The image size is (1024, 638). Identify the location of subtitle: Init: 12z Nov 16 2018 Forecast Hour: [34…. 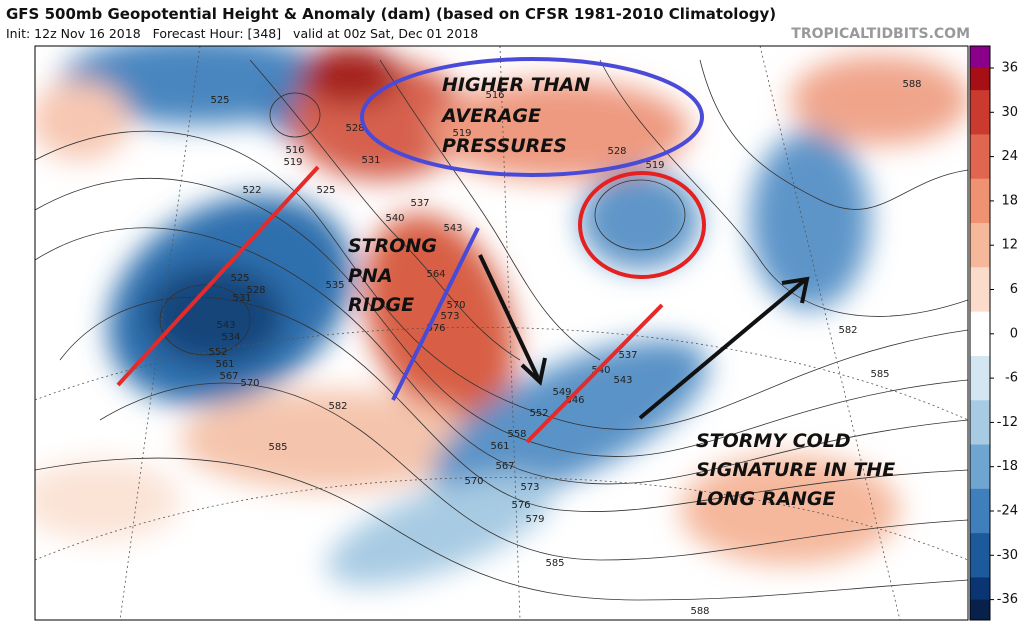
(242, 33).